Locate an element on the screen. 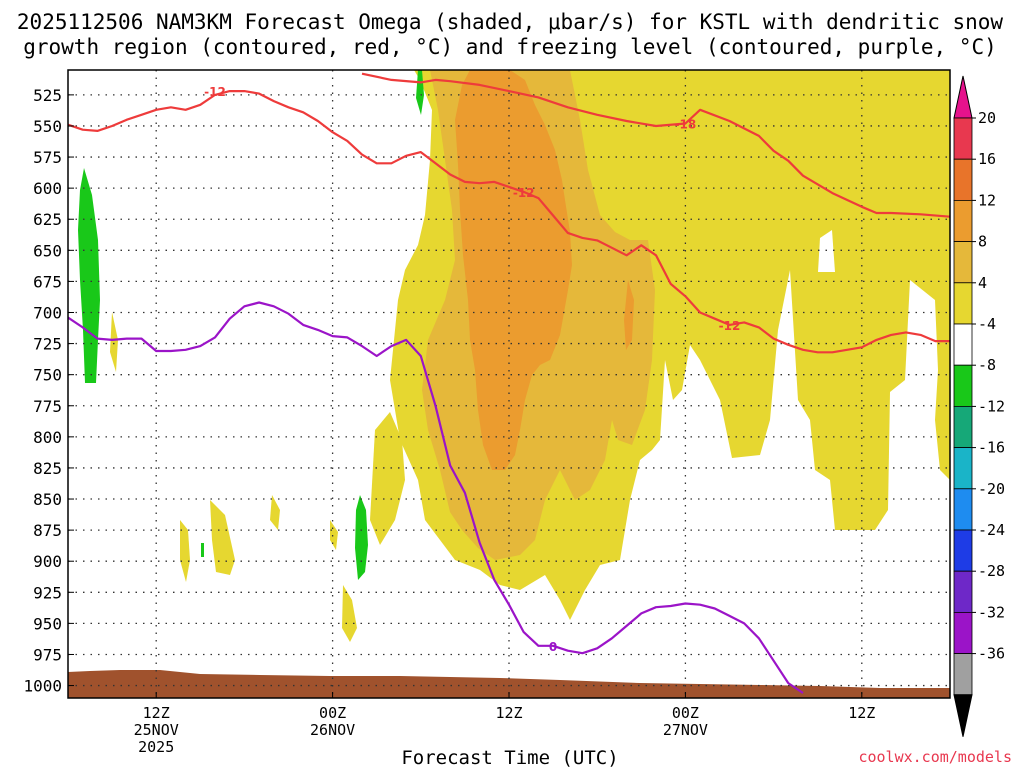 The height and width of the screenshot is (768, 1024). colorbar-label: -28 is located at coordinates (991, 571).